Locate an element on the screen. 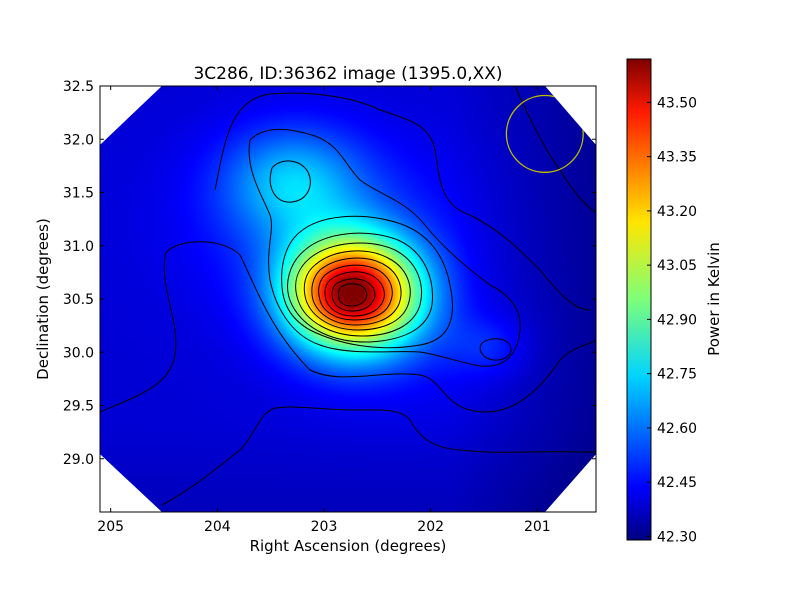 This screenshot has height=600, width=800. colorbar-tick-label: 43.35 is located at coordinates (677, 158).